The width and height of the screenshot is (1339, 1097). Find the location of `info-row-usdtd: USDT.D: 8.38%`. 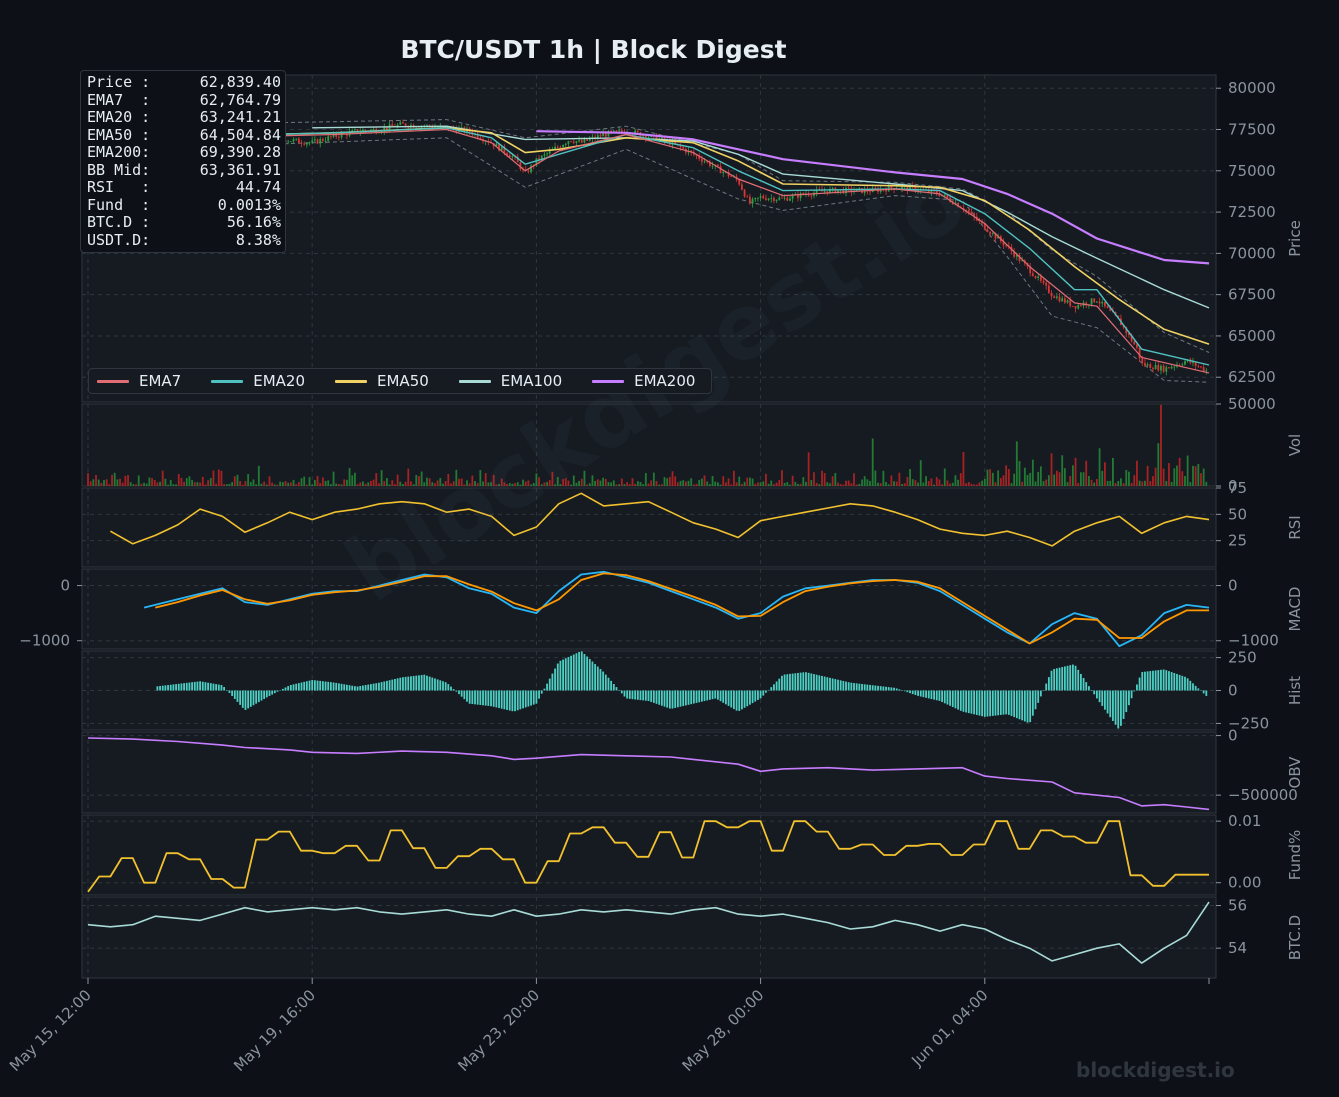

info-row-usdtd: USDT.D: 8.38% is located at coordinates (184, 240).